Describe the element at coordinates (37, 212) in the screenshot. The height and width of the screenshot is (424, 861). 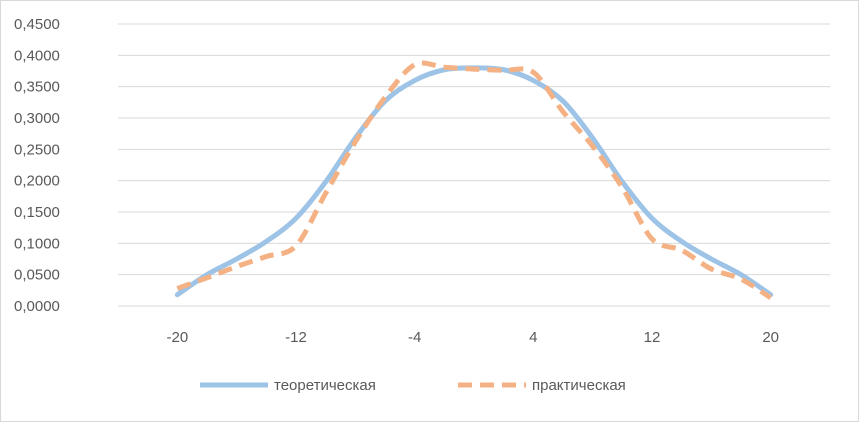
I see `y-tick-label: 0,1500` at that location.